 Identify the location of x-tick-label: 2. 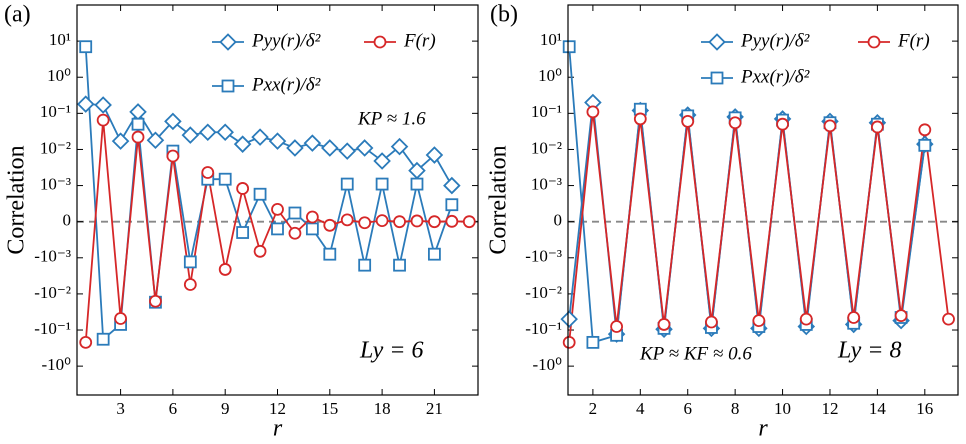
(593, 408).